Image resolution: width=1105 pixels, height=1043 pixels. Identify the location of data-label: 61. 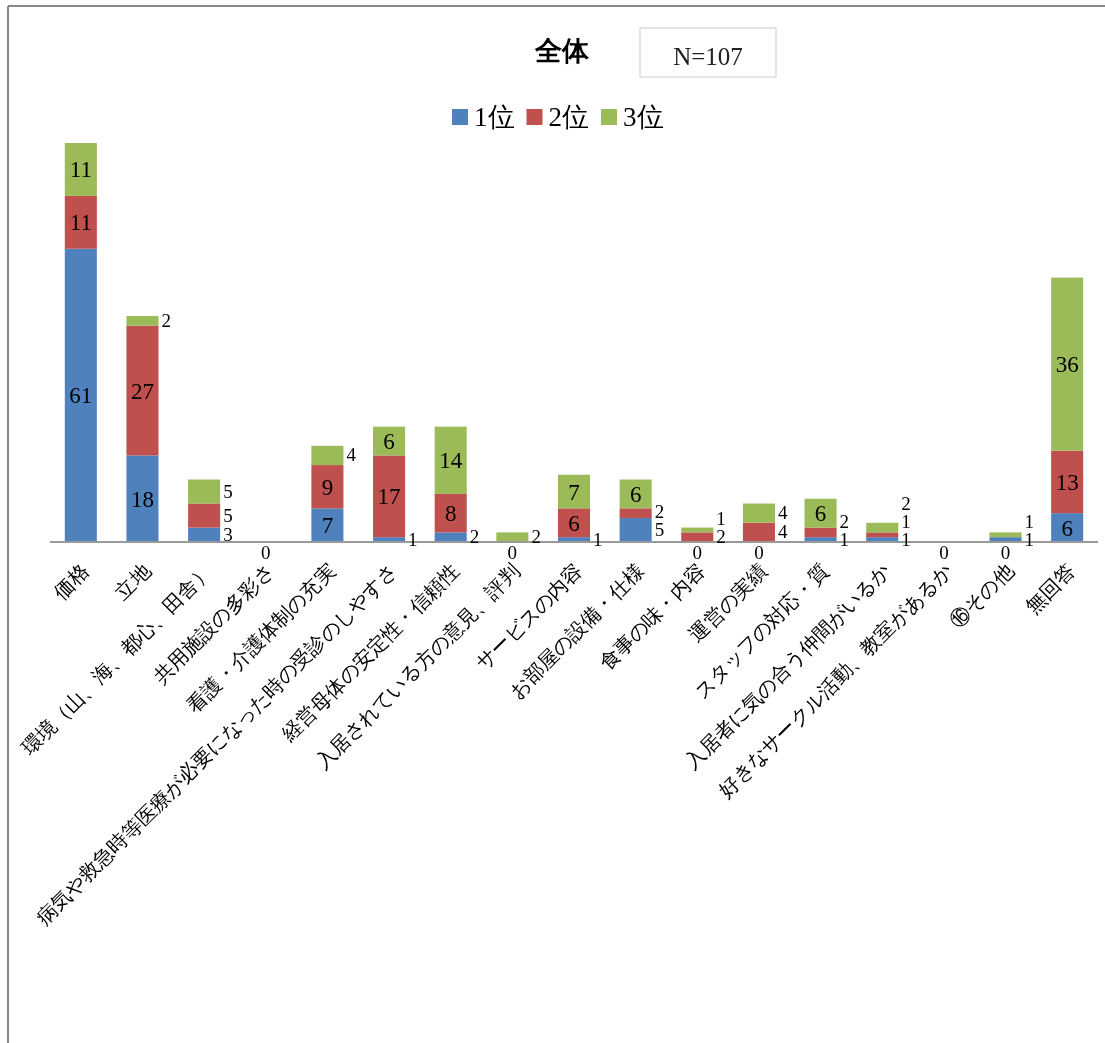
(81, 396).